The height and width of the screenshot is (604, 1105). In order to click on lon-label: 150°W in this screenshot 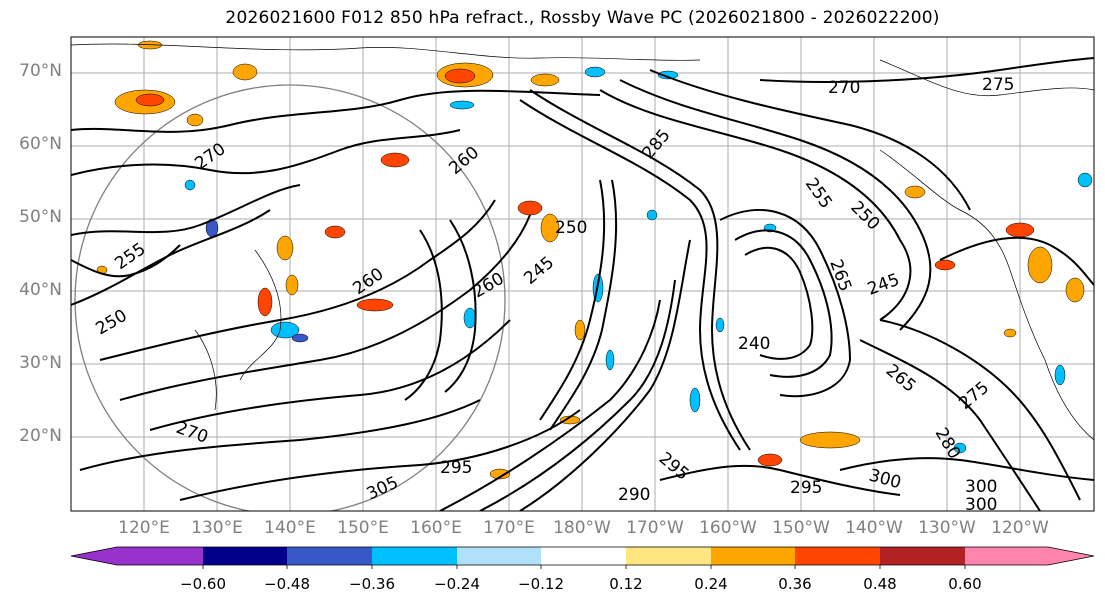, I will do `click(801, 528)`.